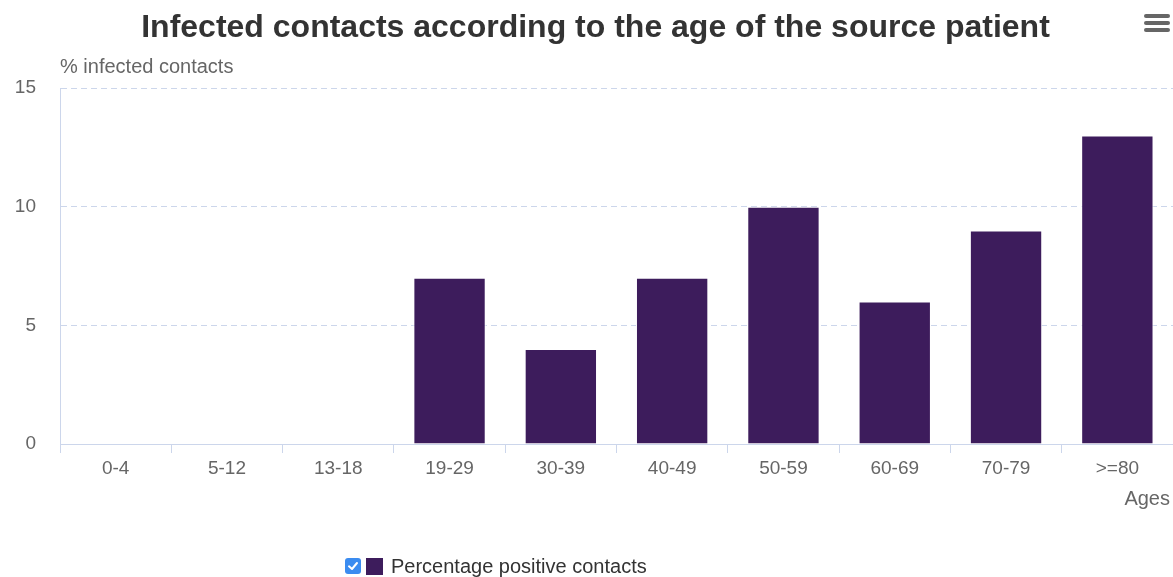 This screenshot has width=1173, height=577. What do you see at coordinates (1117, 467) in the screenshot?
I see `x-tick-label: >=80` at bounding box center [1117, 467].